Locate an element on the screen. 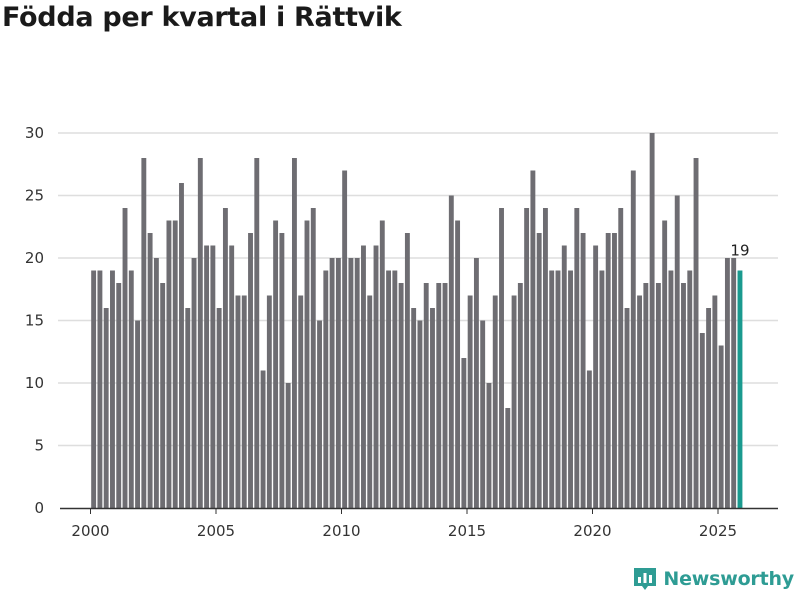 This screenshot has width=800, height=600. bar: 2008K2: 17 is located at coordinates (301, 401).